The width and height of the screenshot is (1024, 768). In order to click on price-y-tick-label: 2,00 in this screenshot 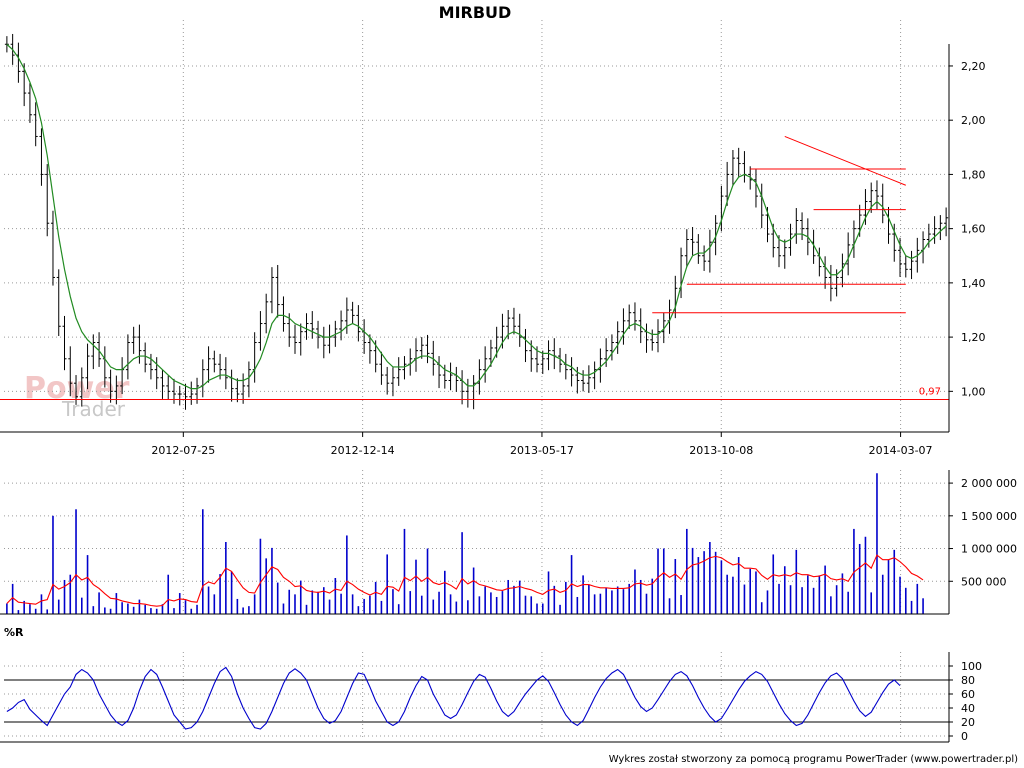, I will do `click(973, 120)`.